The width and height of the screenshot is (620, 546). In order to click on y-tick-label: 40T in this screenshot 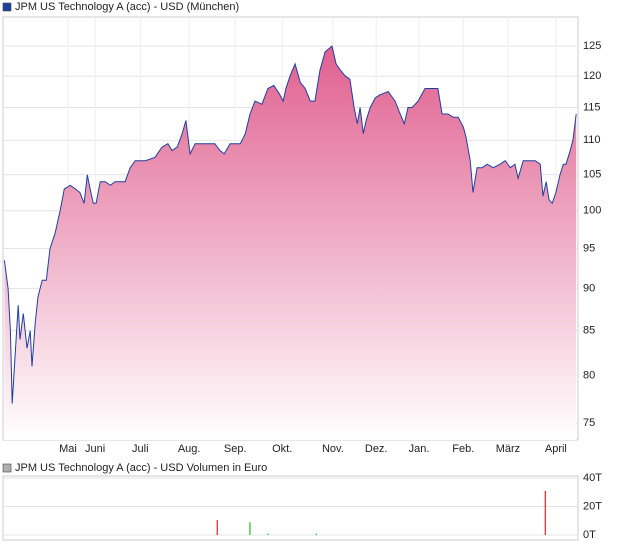, I will do `click(592, 478)`.